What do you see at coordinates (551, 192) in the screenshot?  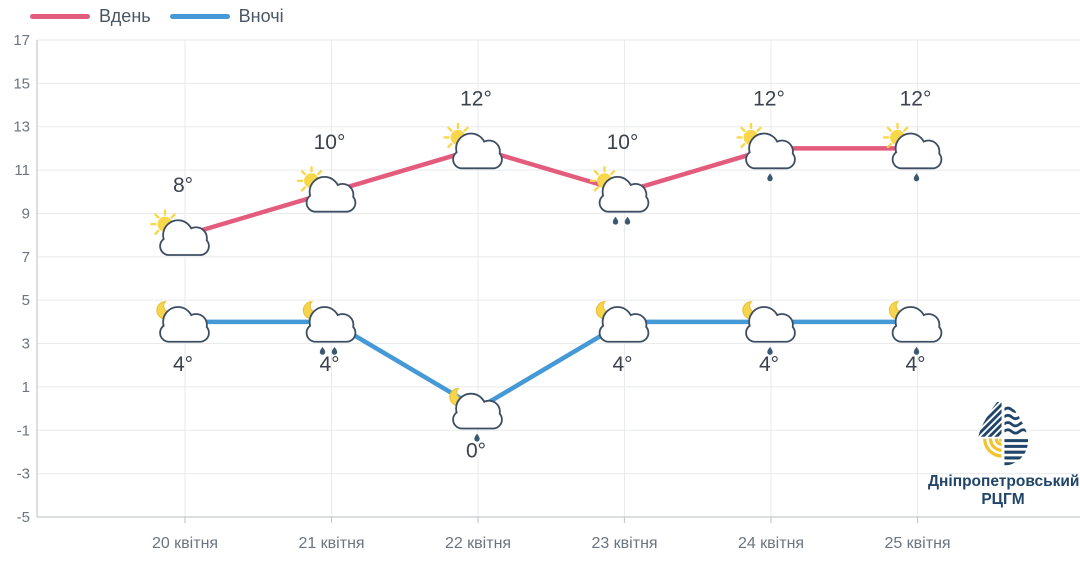 I see `day-series-line` at bounding box center [551, 192].